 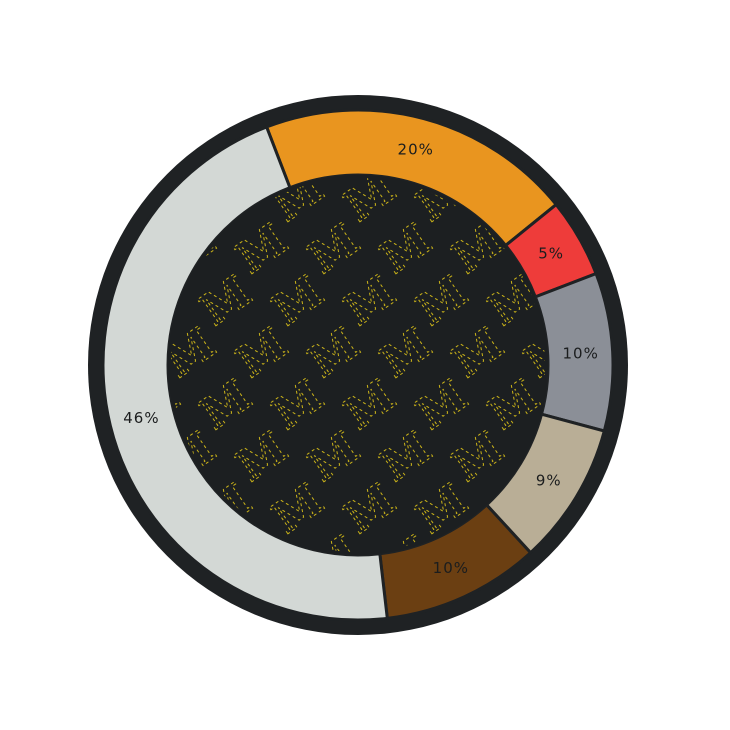 I want to click on slice-label-3: 9%, so click(x=549, y=481).